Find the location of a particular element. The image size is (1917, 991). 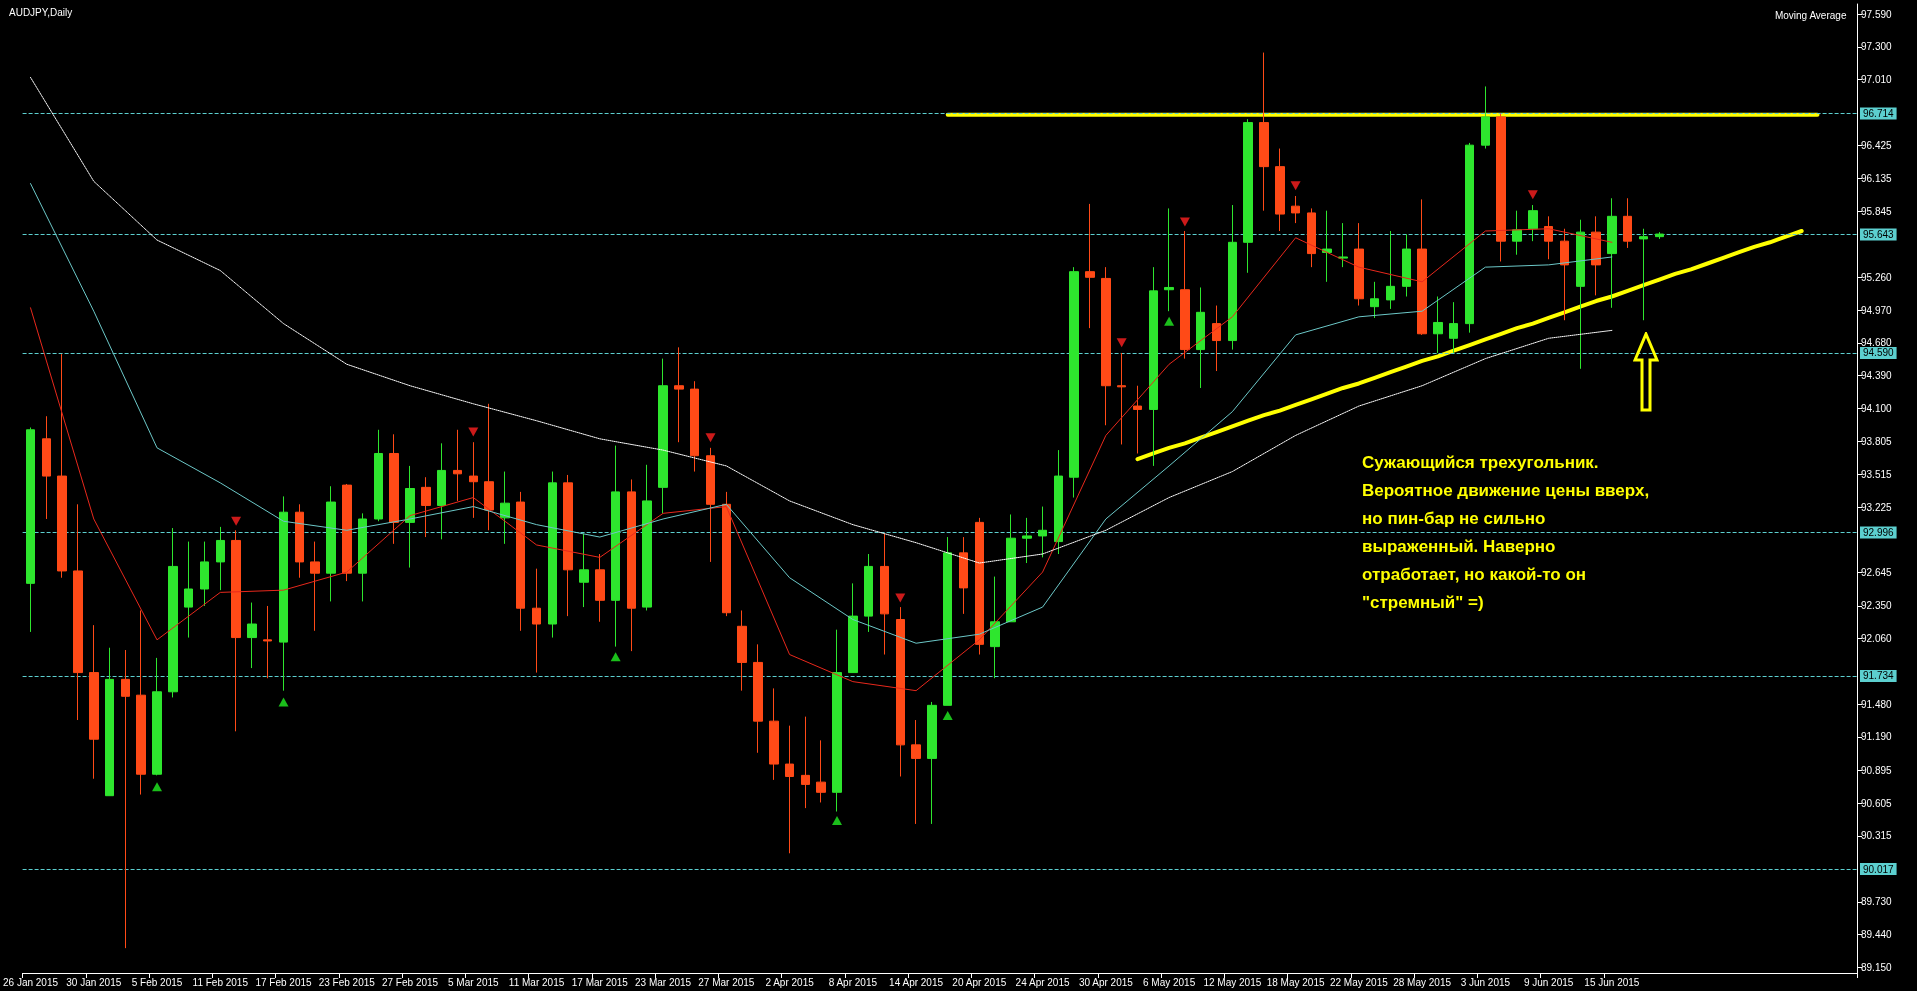

x-tick-label: 12 May 2015 is located at coordinates (1232, 982).